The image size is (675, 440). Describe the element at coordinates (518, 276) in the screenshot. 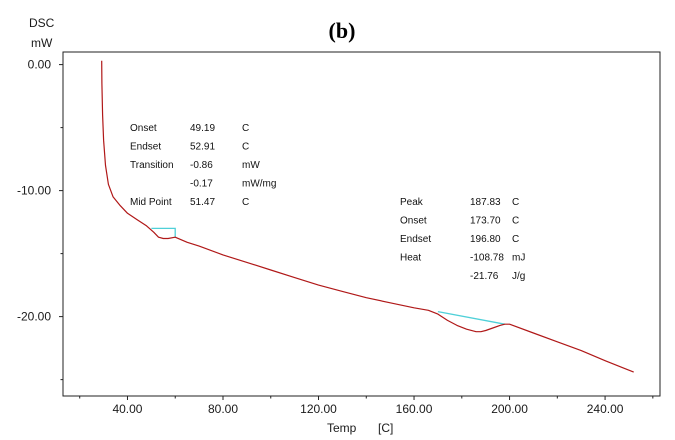

I see `annotation-unit: J/g` at that location.